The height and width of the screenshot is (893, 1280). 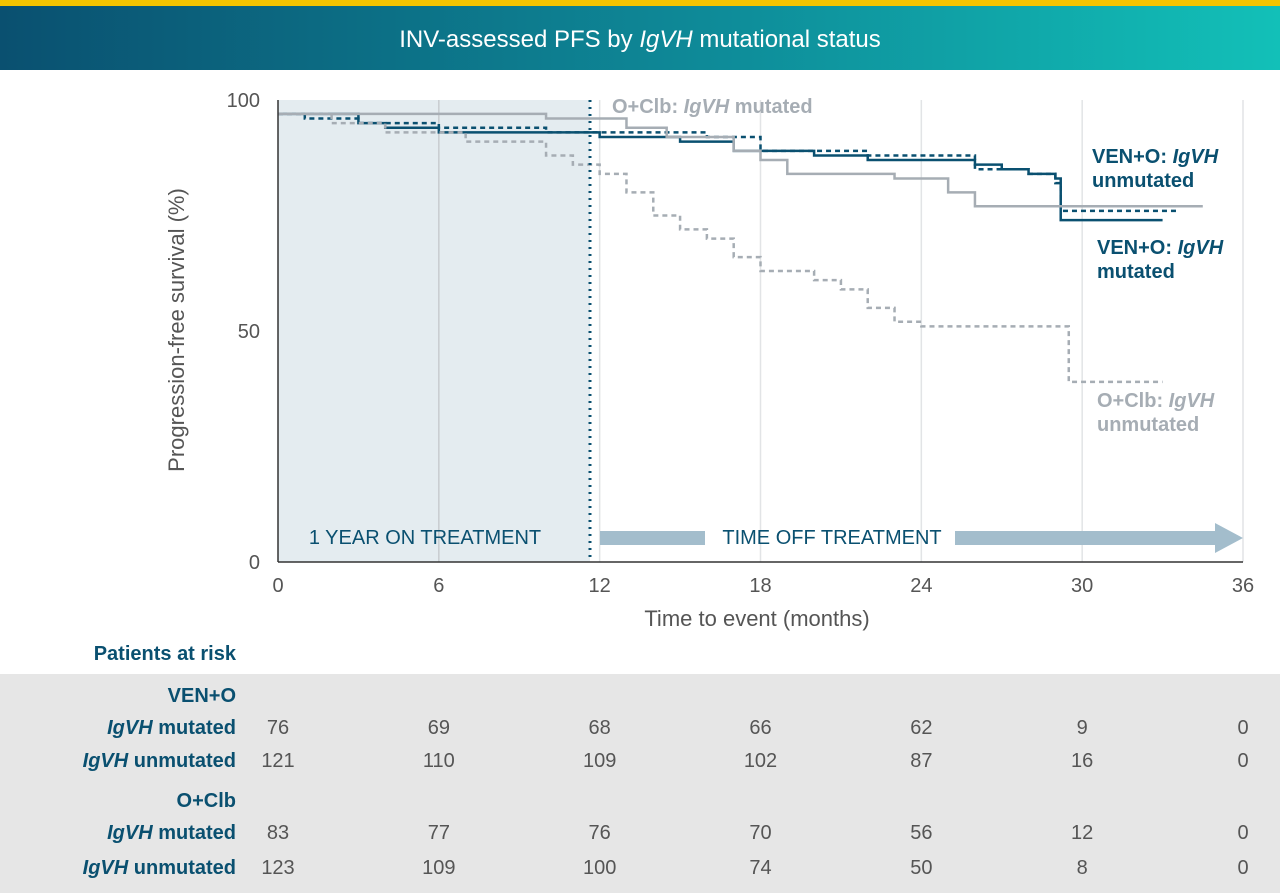 What do you see at coordinates (1082, 586) in the screenshot?
I see `x-tick-label: 30` at bounding box center [1082, 586].